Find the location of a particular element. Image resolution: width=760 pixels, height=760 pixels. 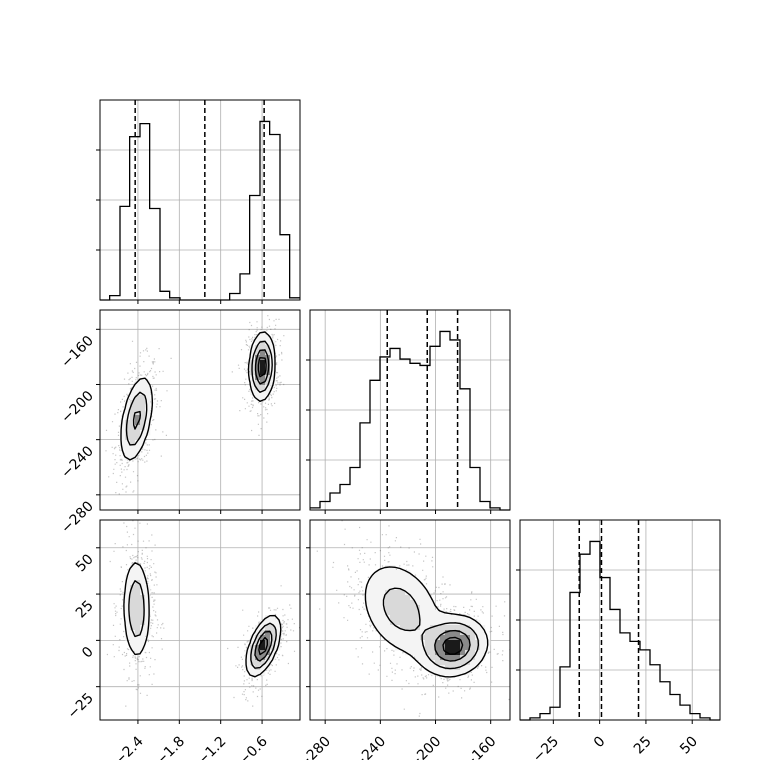

histogram-step-p0 is located at coordinates (200, 210).